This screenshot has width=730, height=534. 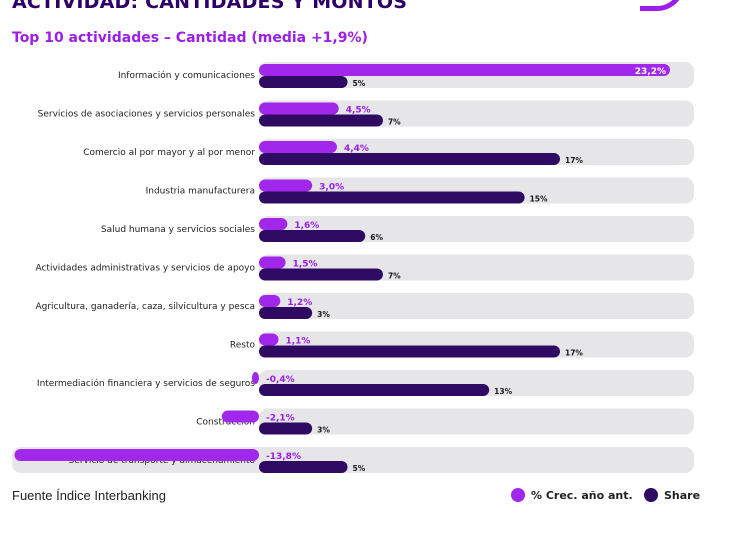 I want to click on chart-title: ACTIVIDAD: CANTIDADES Y MONTOS, so click(x=210, y=6).